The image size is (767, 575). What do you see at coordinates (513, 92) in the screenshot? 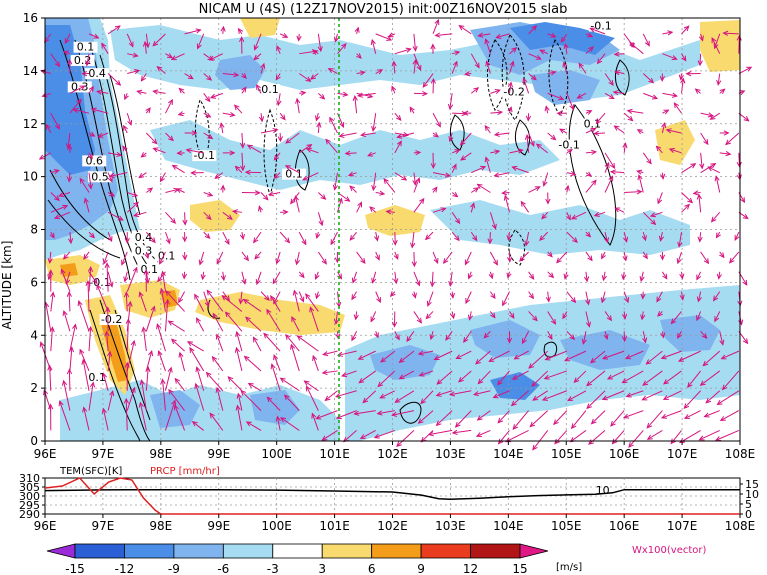
I see `contour-label: -0.2` at bounding box center [513, 92].